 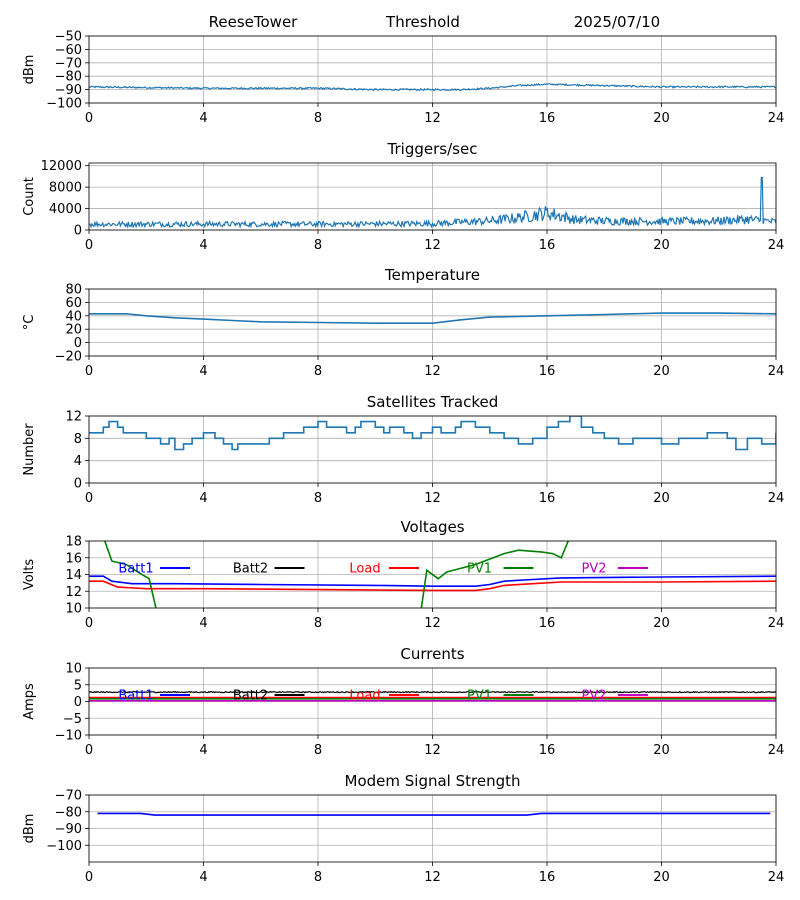 What do you see at coordinates (432, 402) in the screenshot?
I see `chart-title: Satellites Tracked` at bounding box center [432, 402].